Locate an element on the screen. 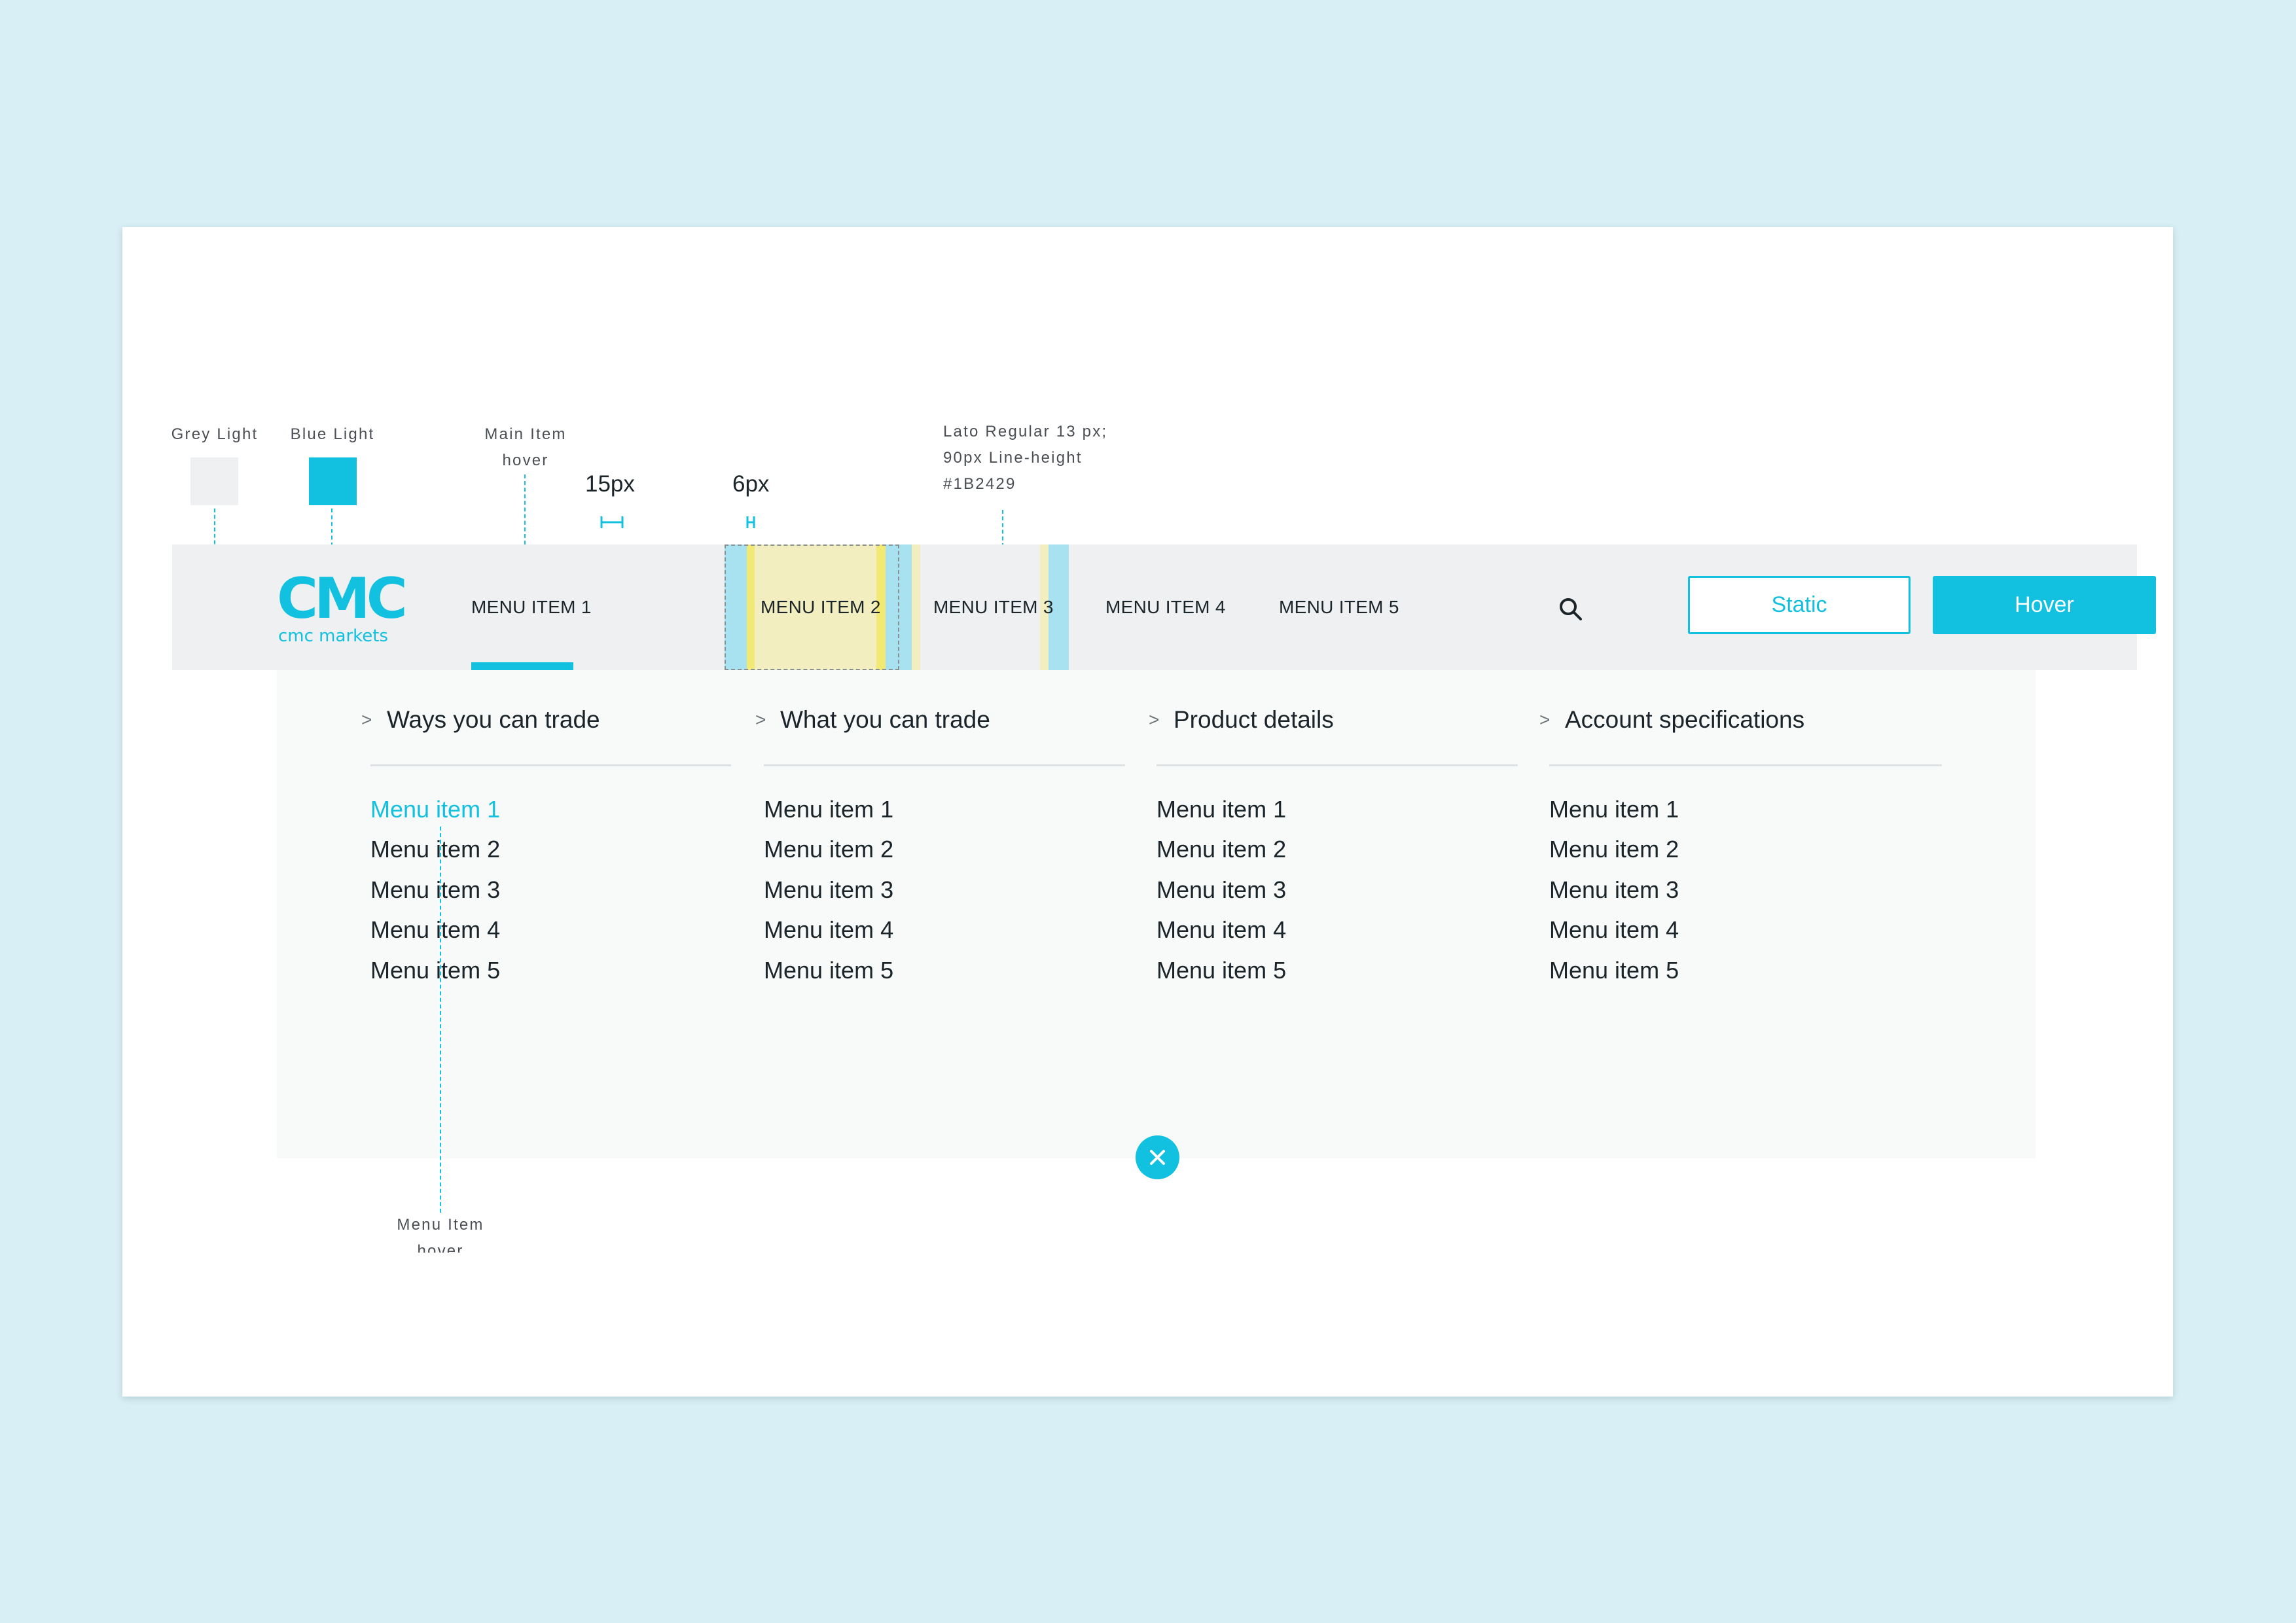 Image resolution: width=2296 pixels, height=1623 pixels. column-heading-product-details: Product details is located at coordinates (1254, 720).